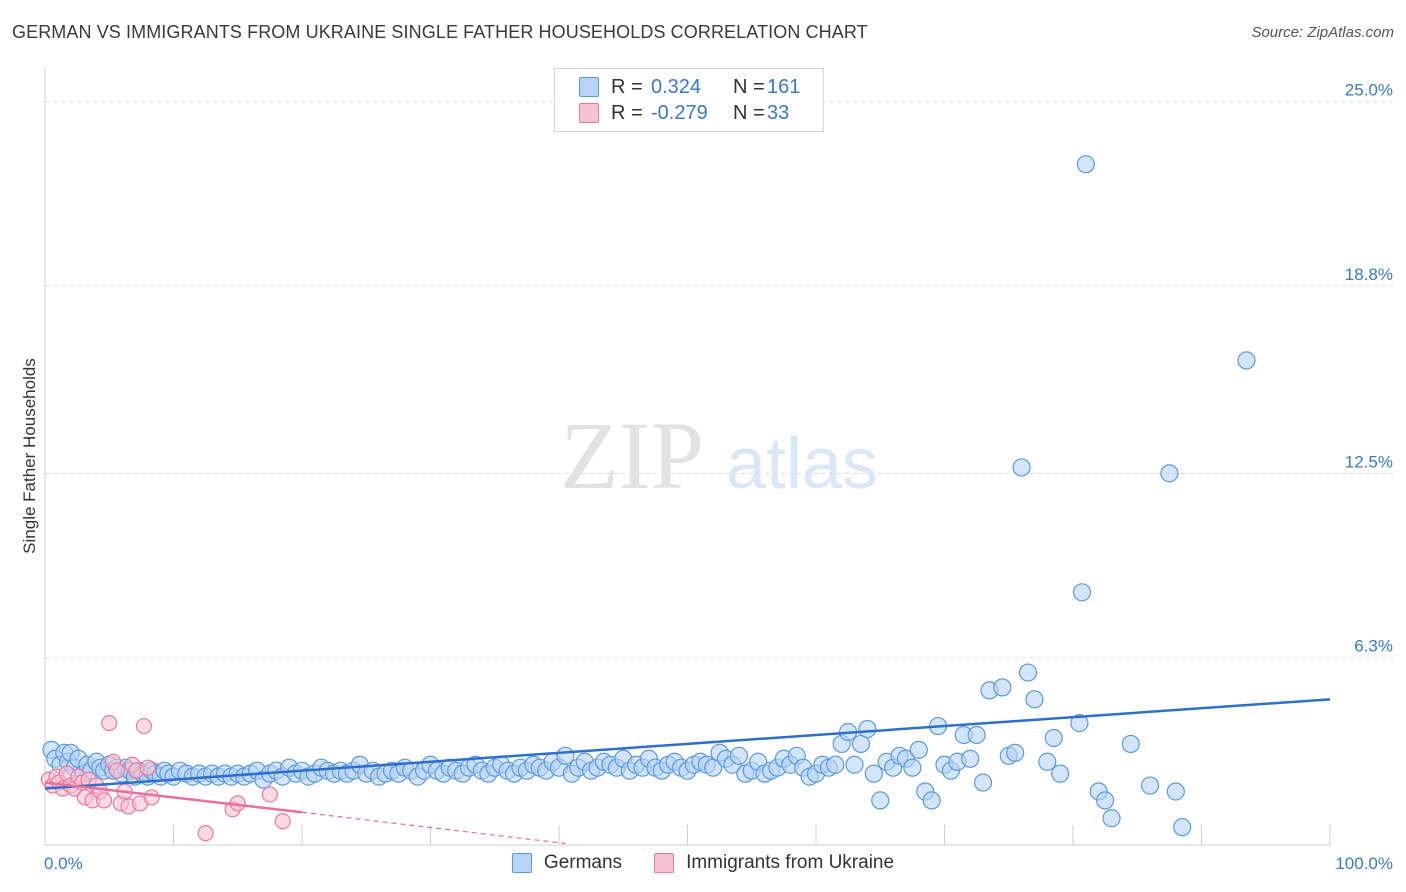  Describe the element at coordinates (1373, 646) in the screenshot. I see `y-tick-label: 6.3%` at that location.